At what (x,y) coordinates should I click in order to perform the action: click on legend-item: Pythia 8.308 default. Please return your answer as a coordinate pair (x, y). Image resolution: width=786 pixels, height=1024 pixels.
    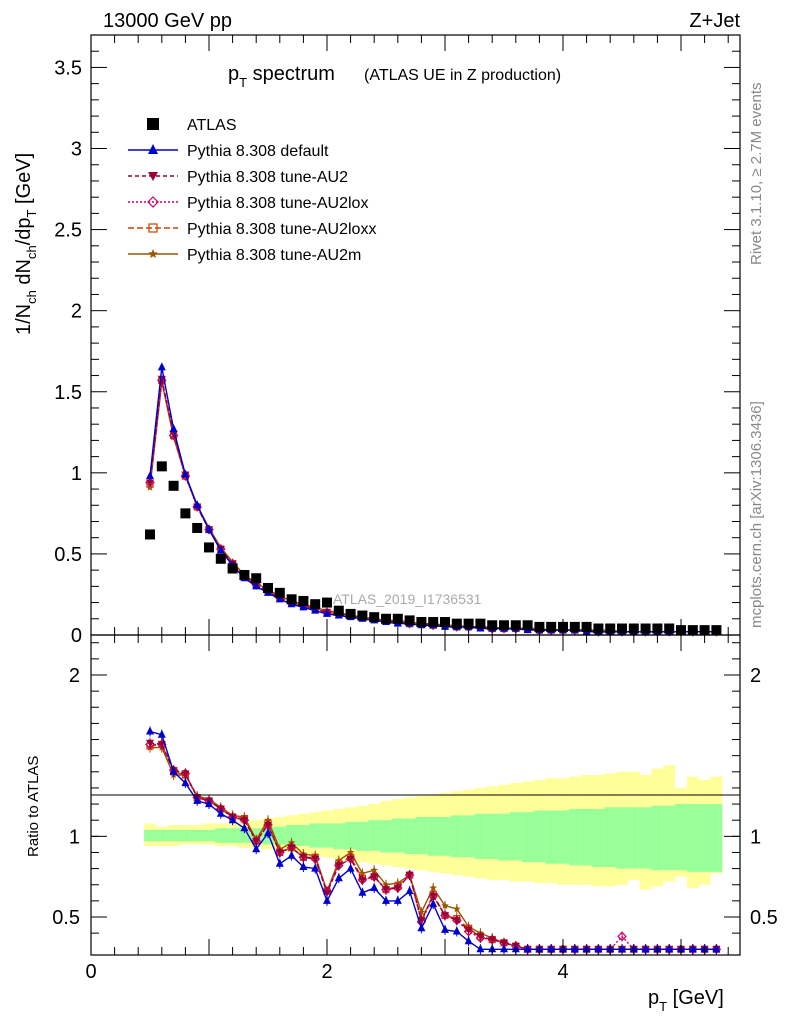
    Looking at the image, I should click on (228, 151).